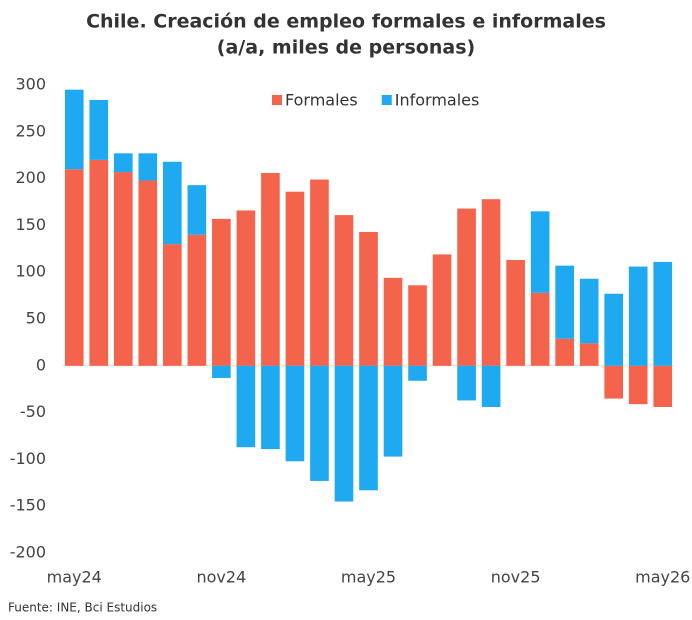  What do you see at coordinates (30, 130) in the screenshot?
I see `y-tick-label: 250` at bounding box center [30, 130].